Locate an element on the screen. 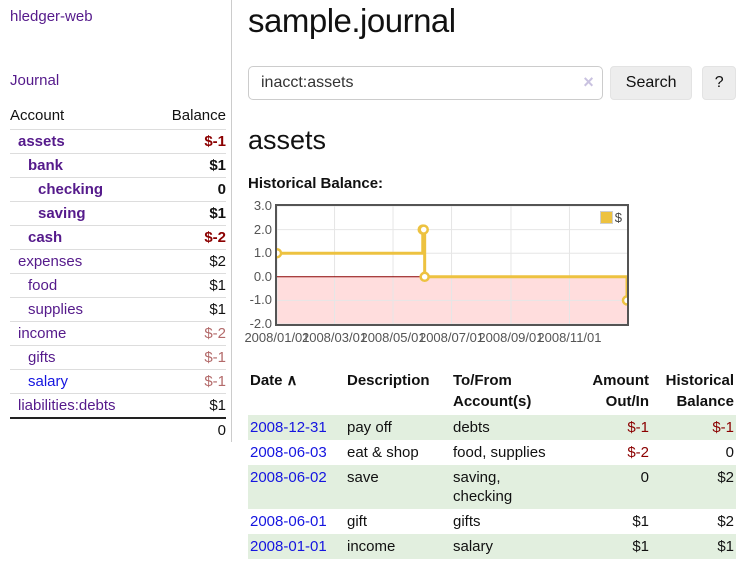  transaction-amount: $-2 is located at coordinates (638, 452).